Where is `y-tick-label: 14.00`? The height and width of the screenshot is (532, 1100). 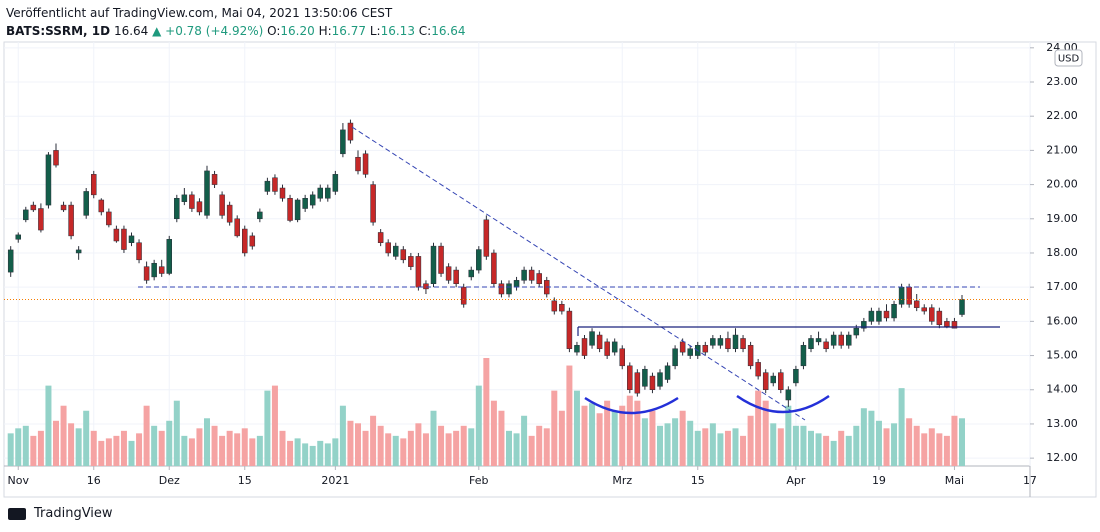 y-tick-label: 14.00 is located at coordinates (1062, 389).